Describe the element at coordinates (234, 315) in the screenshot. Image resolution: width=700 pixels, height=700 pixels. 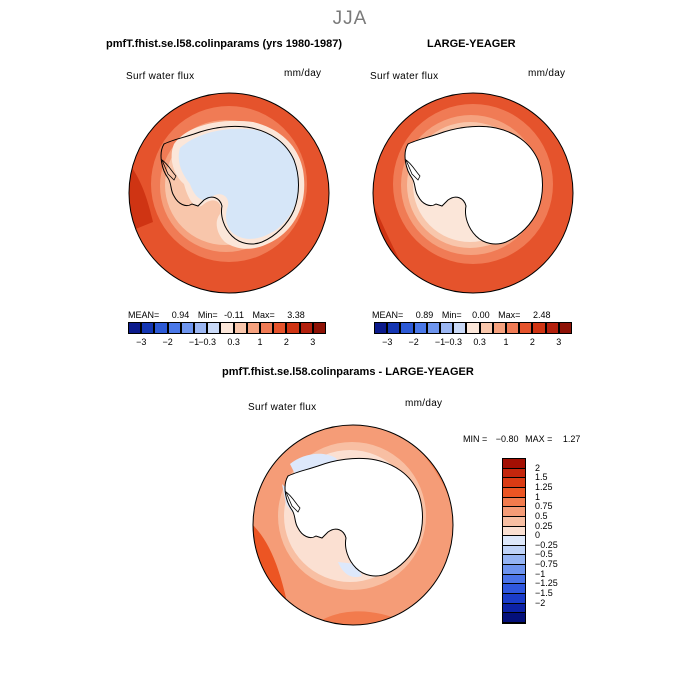
I see `panel1-min-value: -0.11` at that location.